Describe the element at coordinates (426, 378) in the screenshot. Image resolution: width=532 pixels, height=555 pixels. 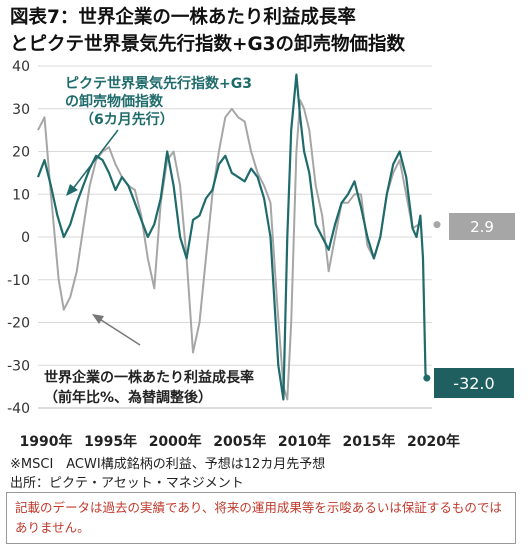
I see `end-point-leading-index` at that location.